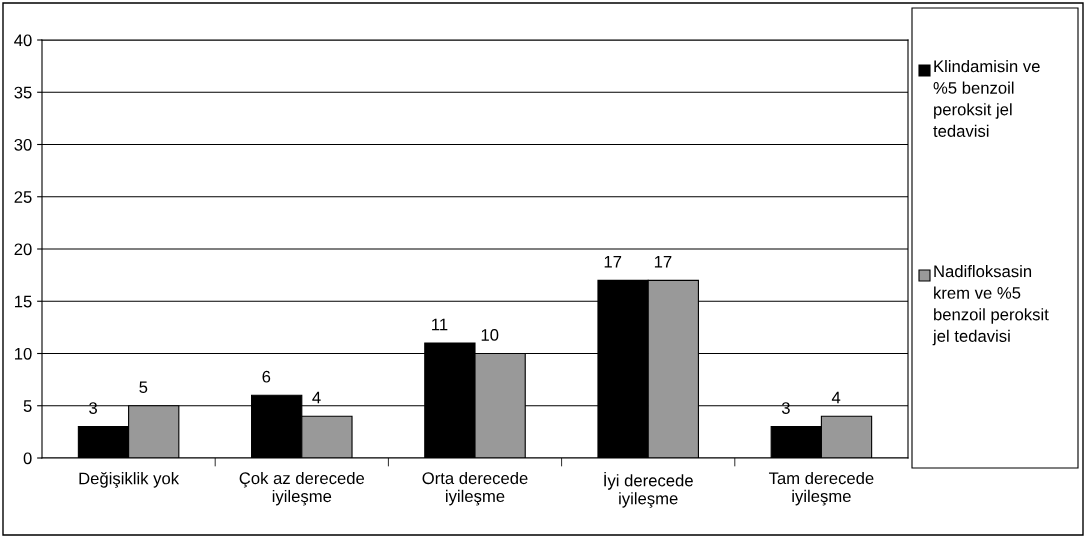  I want to click on y-tick-label: 30, so click(23, 144).